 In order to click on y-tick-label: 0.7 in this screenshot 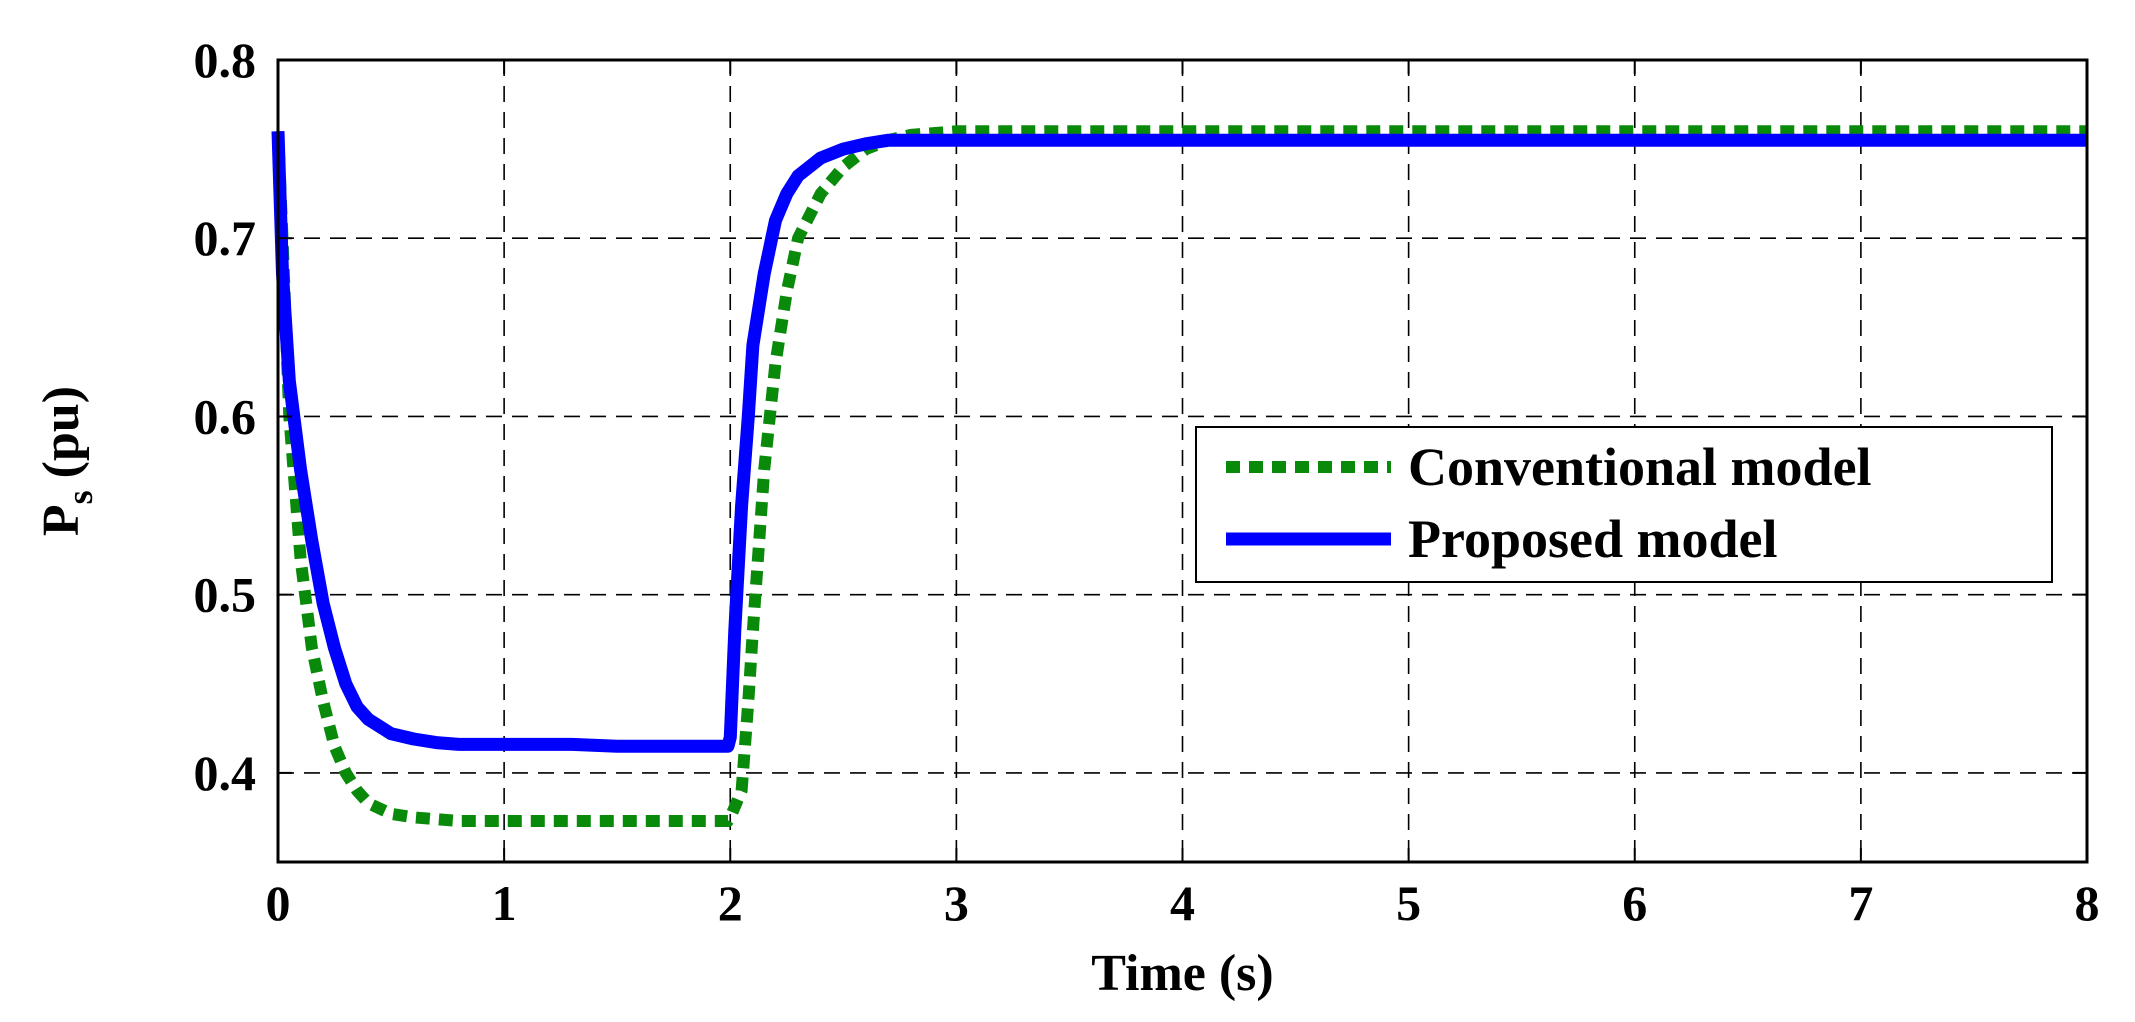, I will do `click(225, 238)`.